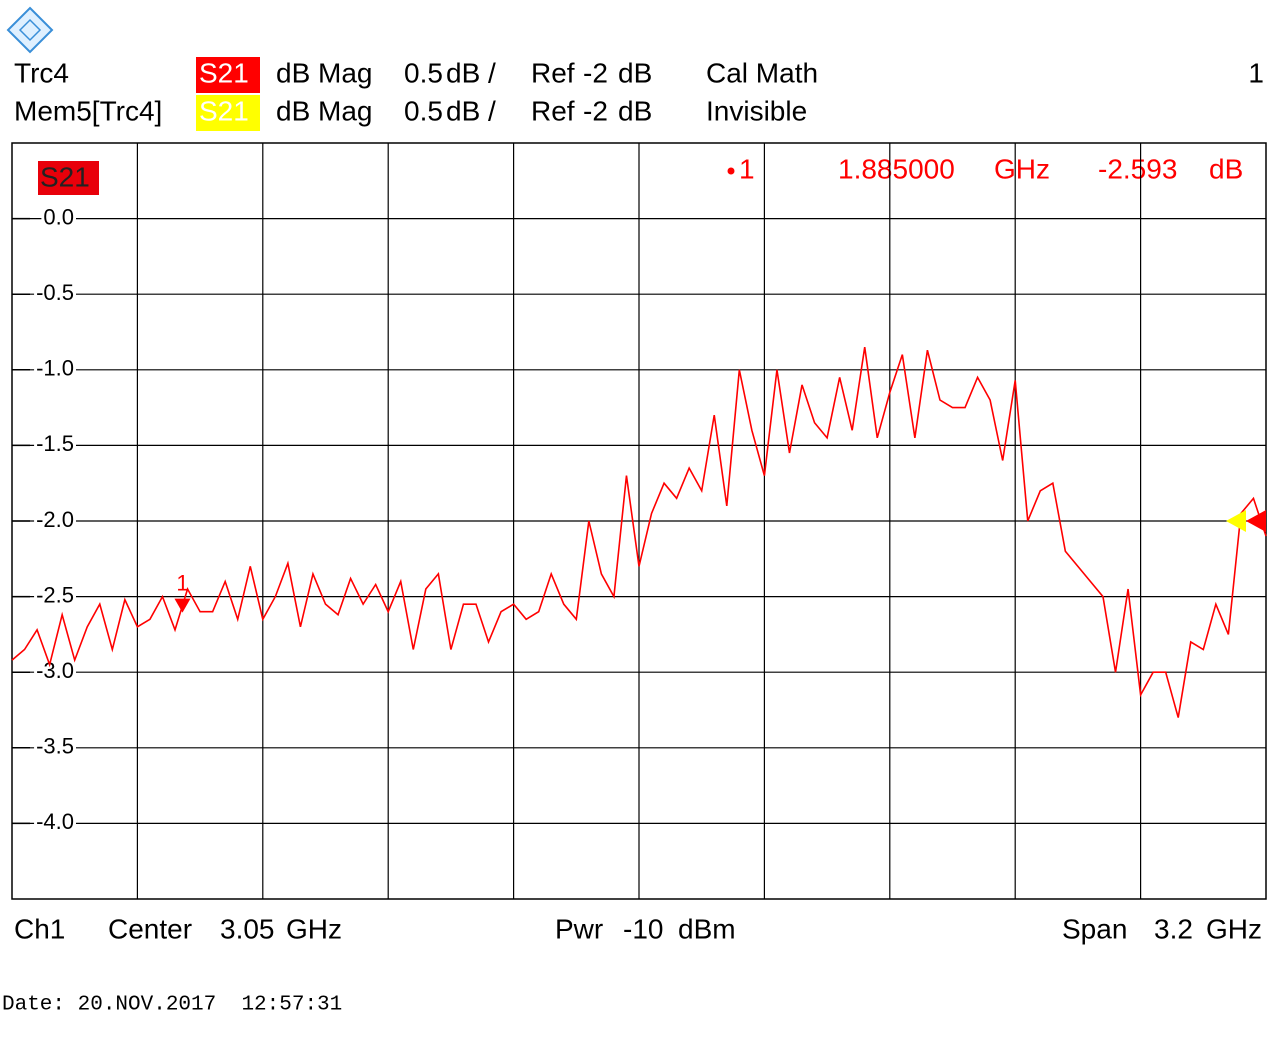 Image resolution: width=1278 pixels, height=1052 pixels. Describe the element at coordinates (30, 30) in the screenshot. I see `logo` at that location.